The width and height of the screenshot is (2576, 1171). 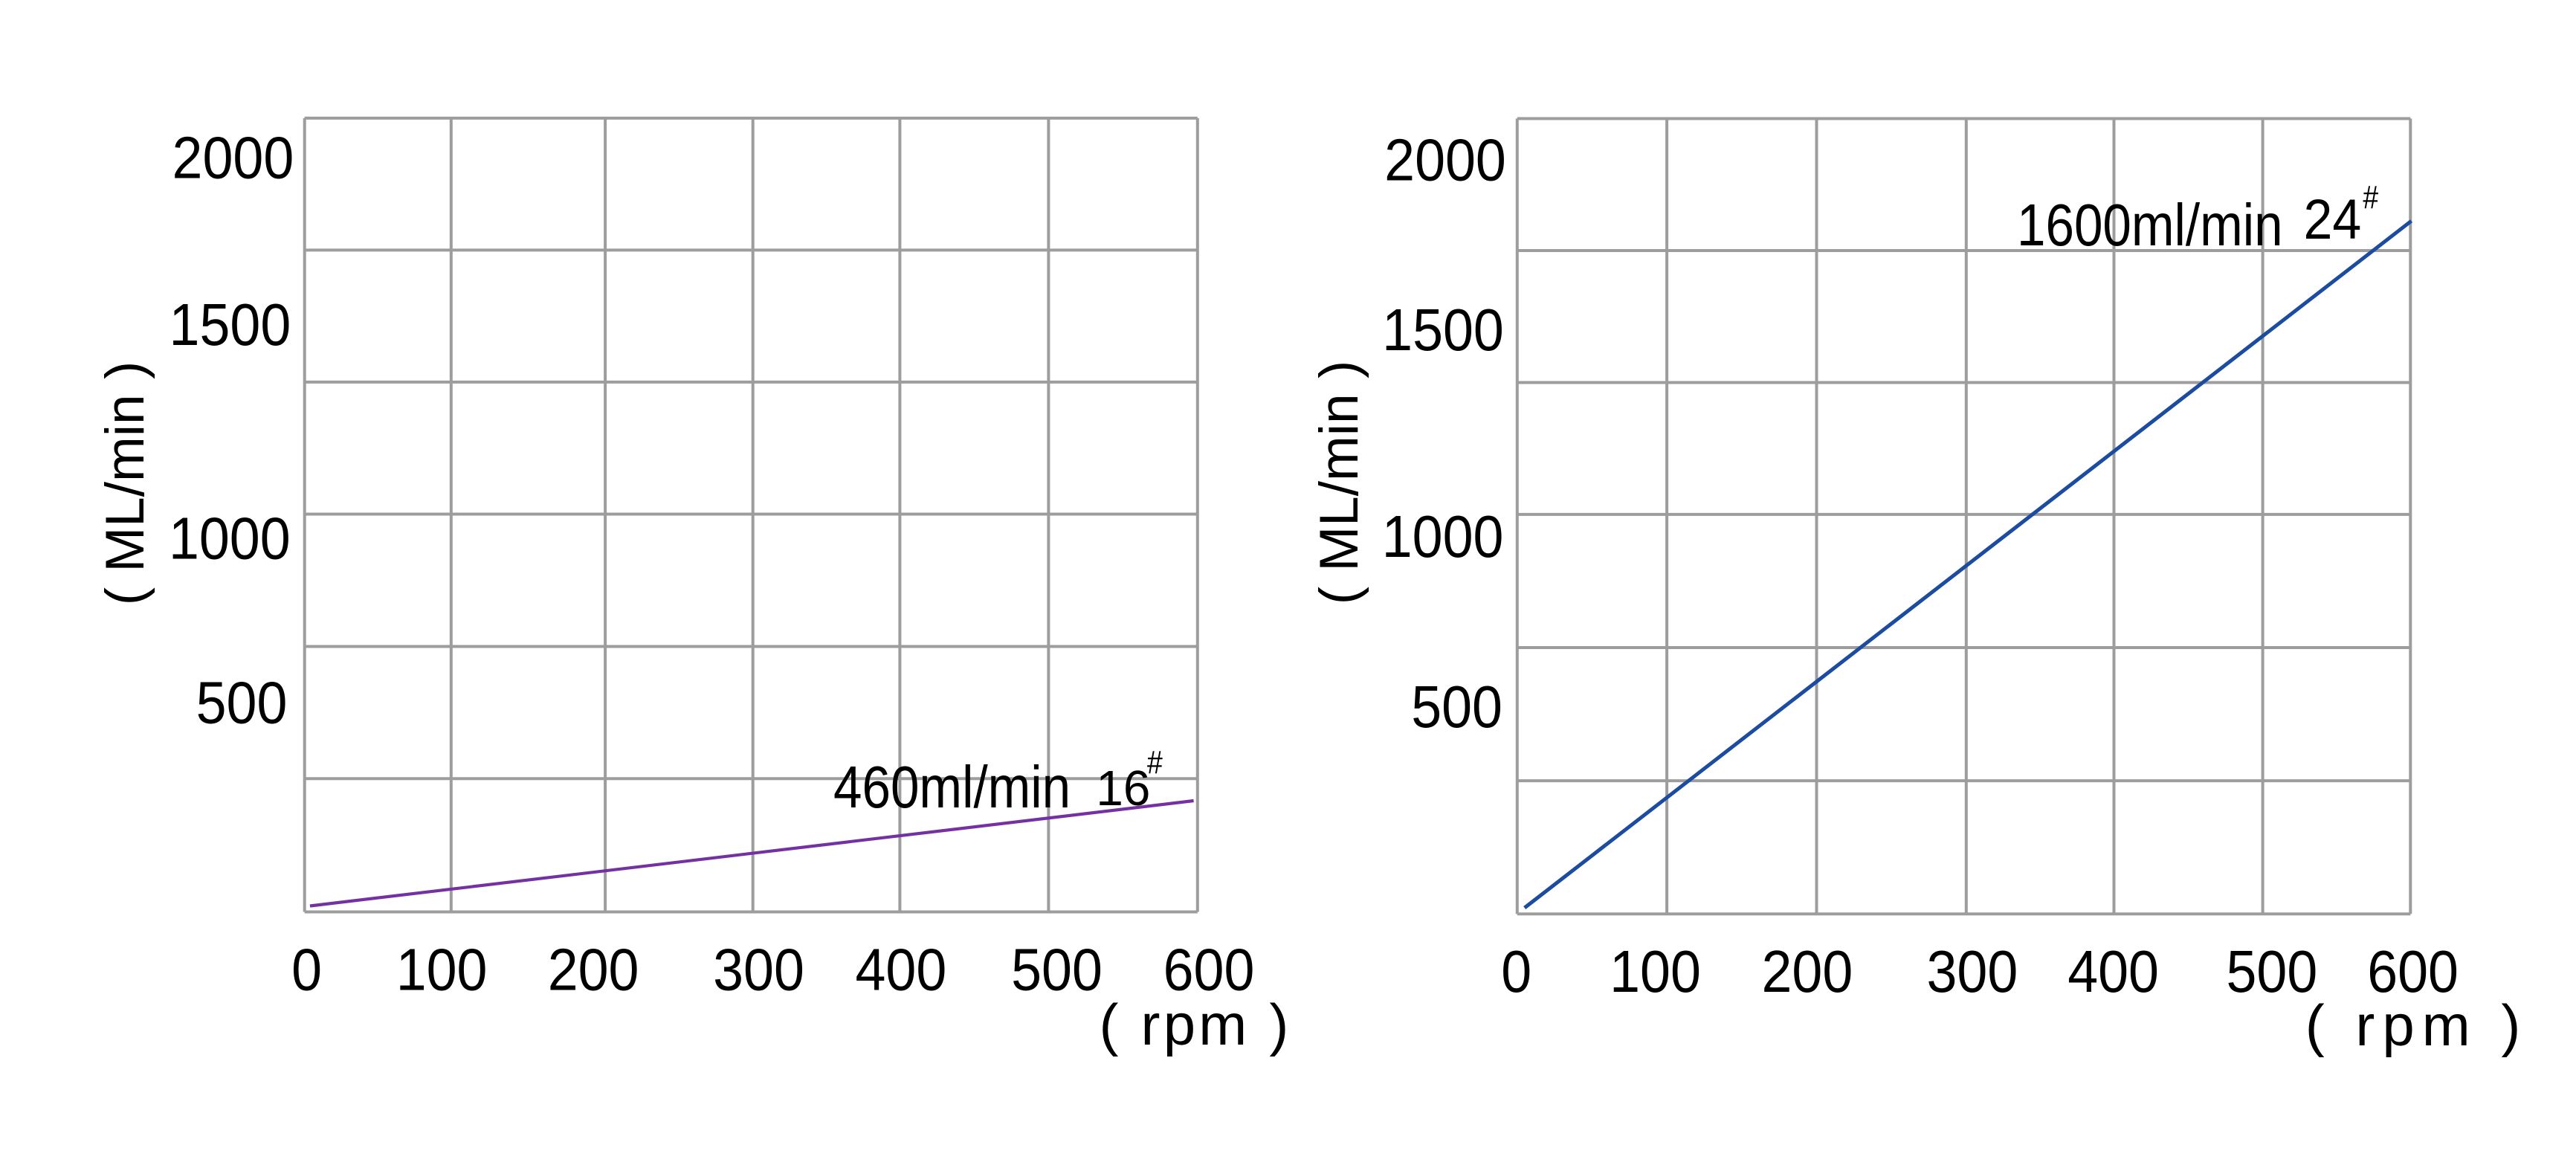 I want to click on svg-text: 16, so click(x=1123, y=788).